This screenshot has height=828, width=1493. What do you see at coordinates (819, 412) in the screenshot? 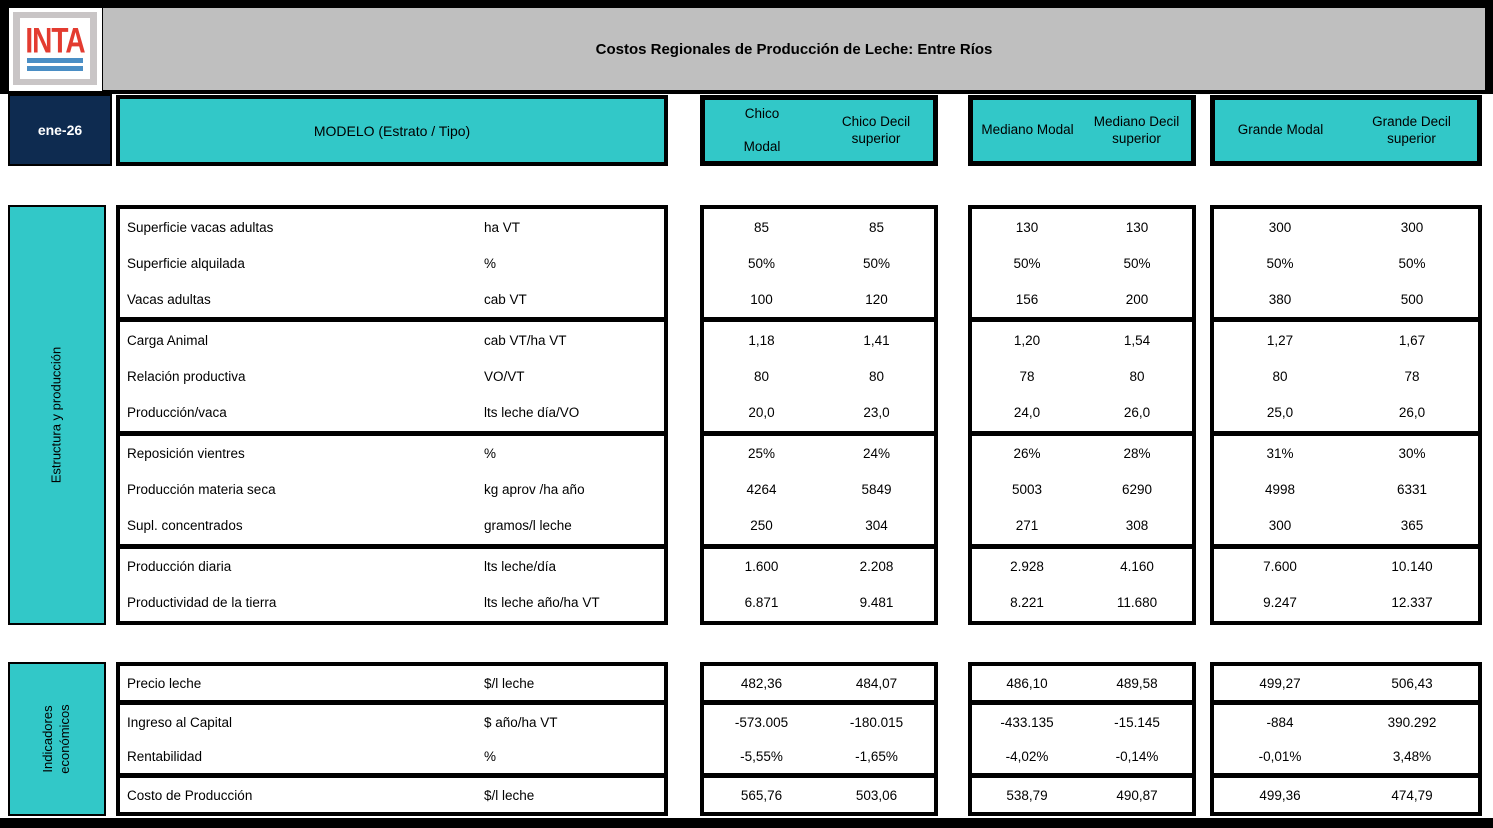
I see `value-row: 20,0 23,0` at bounding box center [819, 412].